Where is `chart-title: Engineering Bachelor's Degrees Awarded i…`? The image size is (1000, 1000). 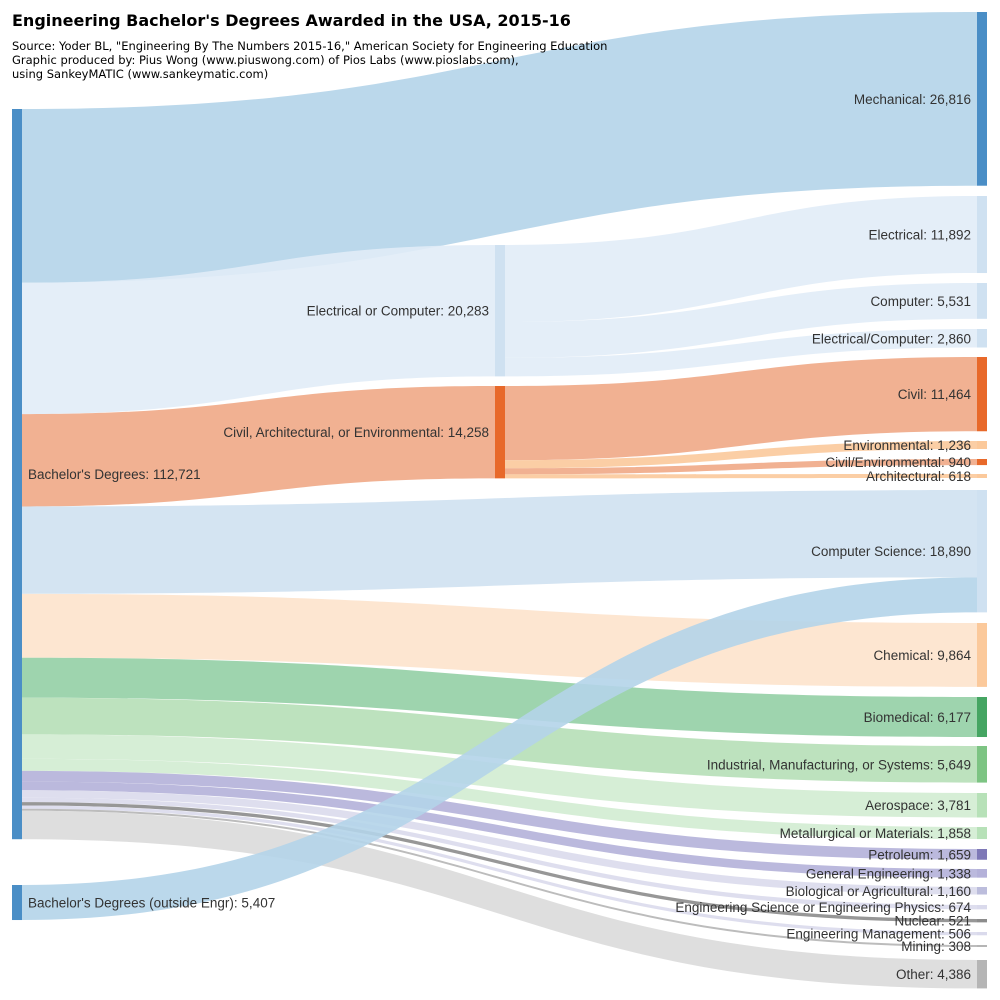
chart-title: Engineering Bachelor's Degrees Awarded i… is located at coordinates (291, 20).